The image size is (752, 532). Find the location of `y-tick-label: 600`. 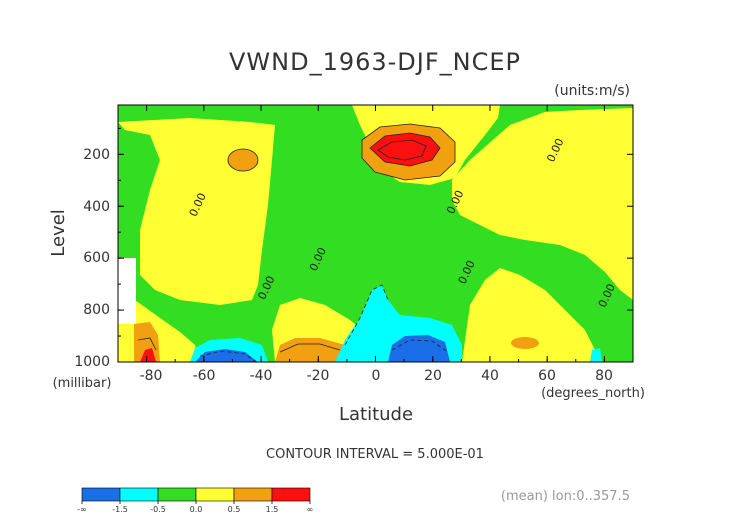

y-tick-label: 600 is located at coordinates (96, 258).